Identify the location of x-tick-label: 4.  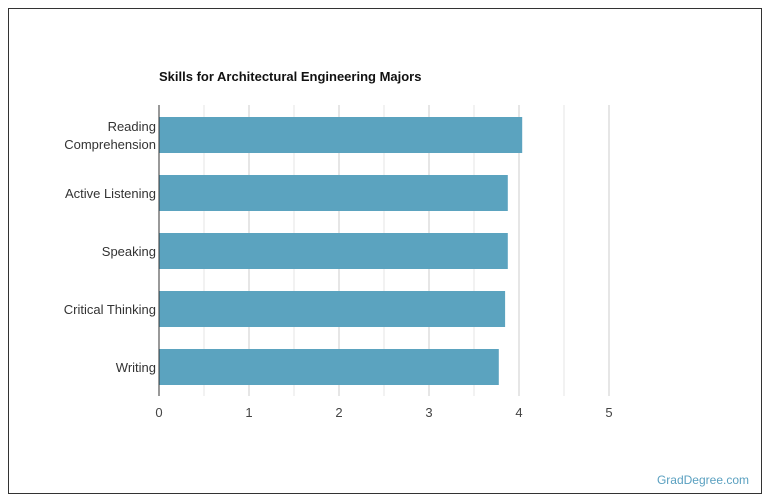
(518, 412).